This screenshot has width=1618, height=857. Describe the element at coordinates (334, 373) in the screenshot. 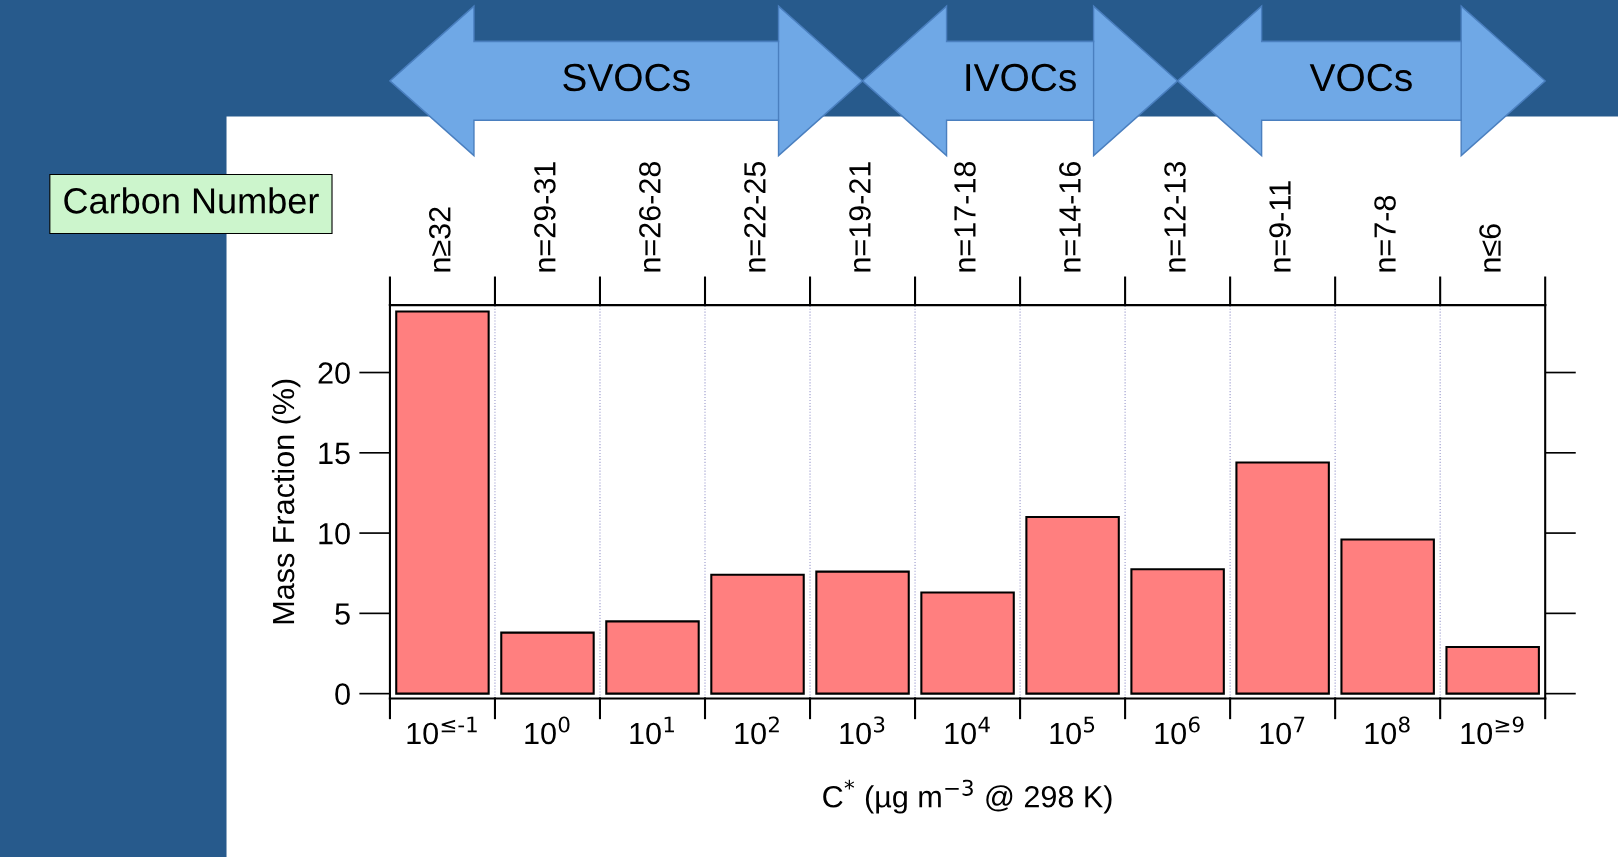

I see `y-tick-label: 20` at that location.